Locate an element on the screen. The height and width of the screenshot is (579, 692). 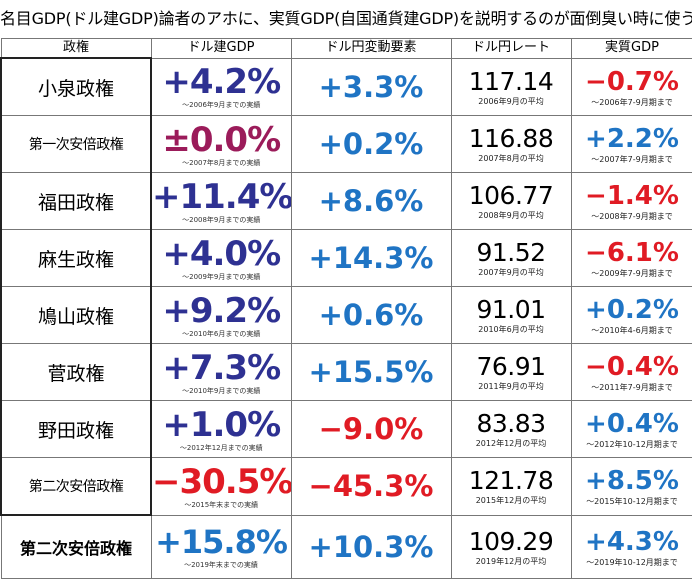
fx-factor-value: +3.3% is located at coordinates (371, 87).